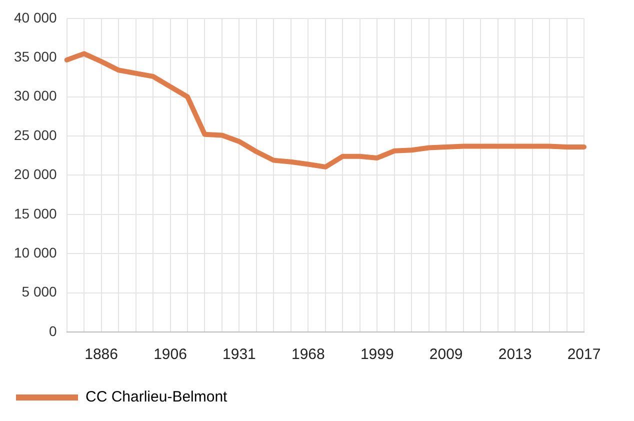 This screenshot has height=421, width=634. I want to click on x-tick-label: 1906, so click(170, 355).